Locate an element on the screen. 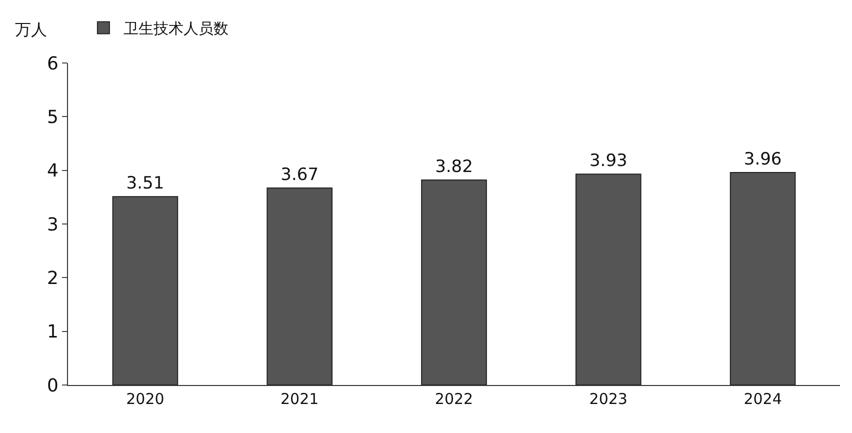  y-tick-label: 0 is located at coordinates (52, 385).